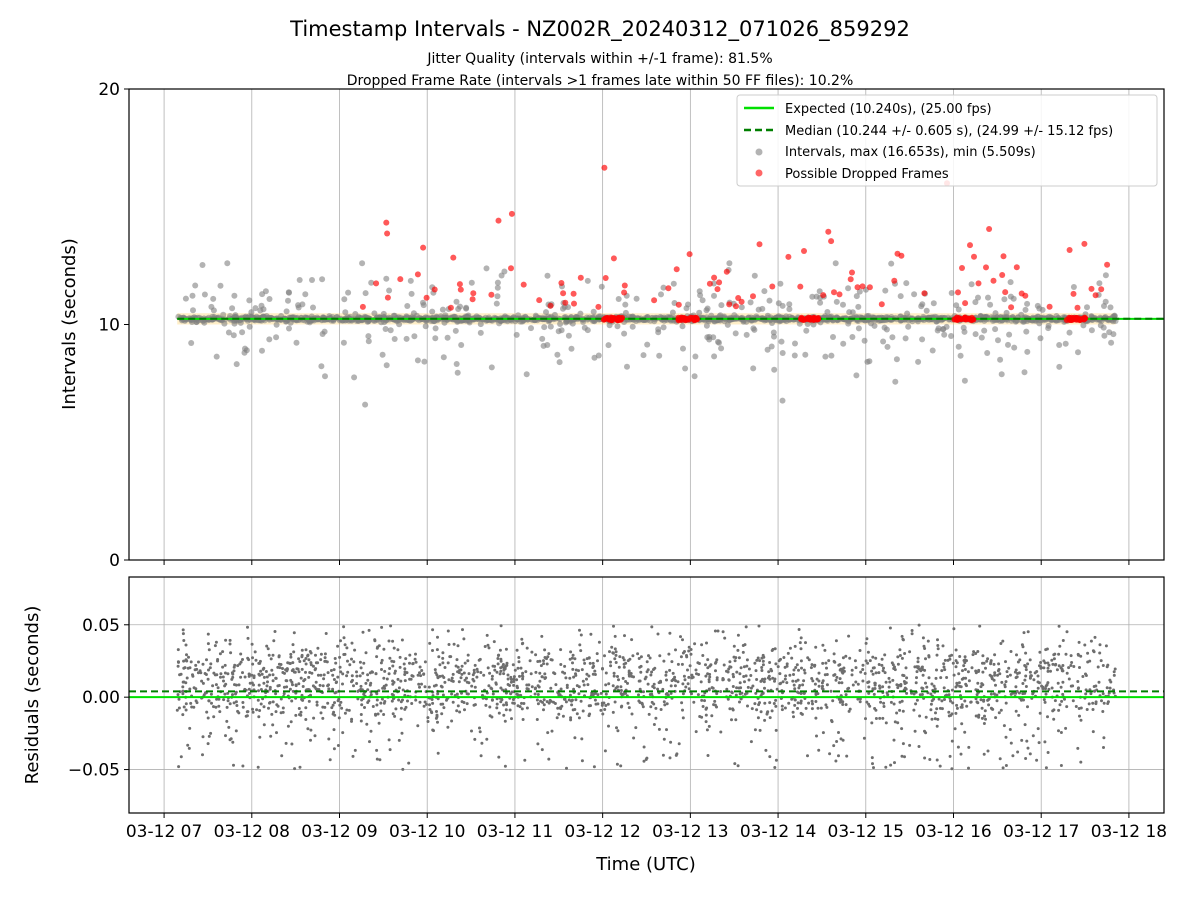 This screenshot has width=1200, height=900. What do you see at coordinates (646, 697) in the screenshot?
I see `residual-points` at bounding box center [646, 697].